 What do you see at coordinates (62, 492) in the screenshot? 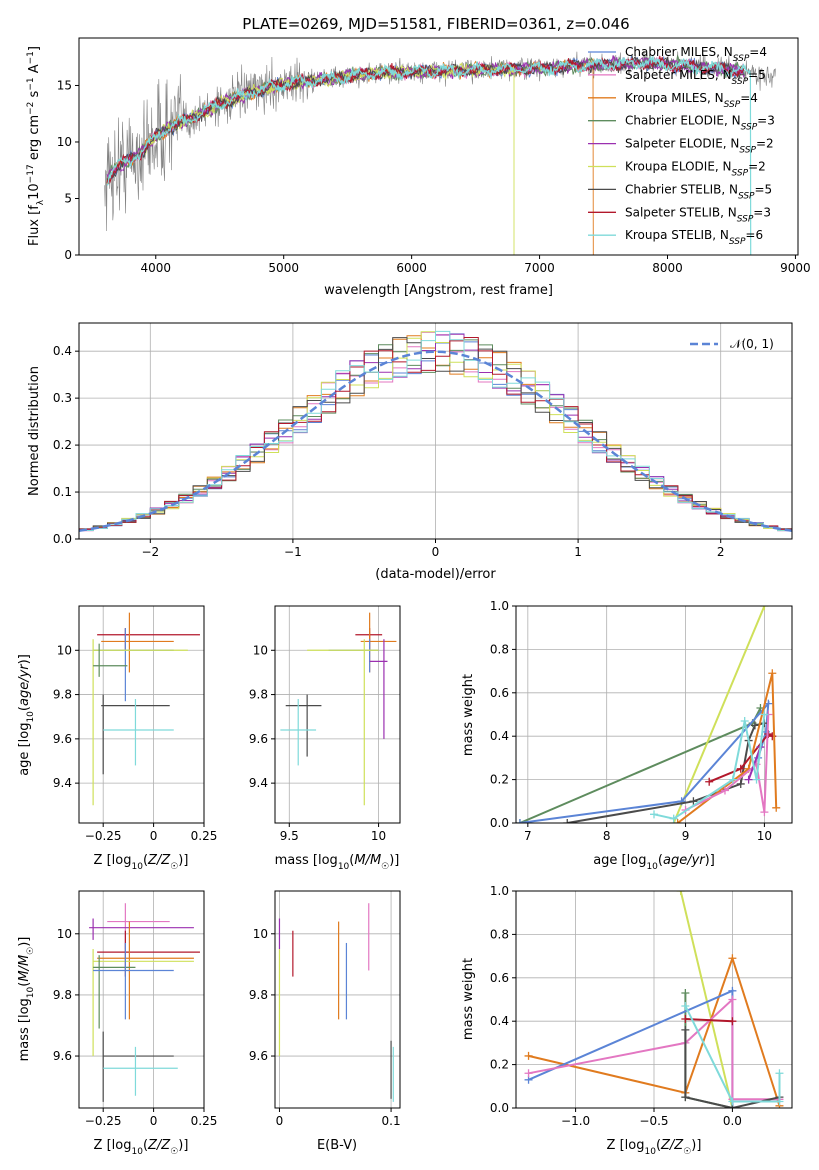
I see `y-tick-label: 0.1` at bounding box center [62, 492].